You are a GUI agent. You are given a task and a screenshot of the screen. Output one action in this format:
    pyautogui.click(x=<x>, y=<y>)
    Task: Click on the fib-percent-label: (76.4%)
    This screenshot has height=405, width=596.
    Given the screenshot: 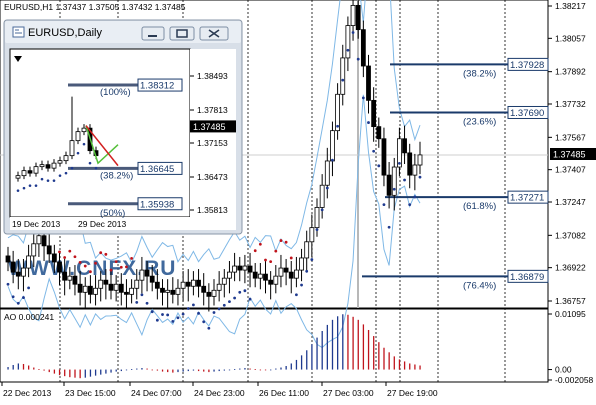 What is the action you would take?
    pyautogui.click(x=479, y=285)
    